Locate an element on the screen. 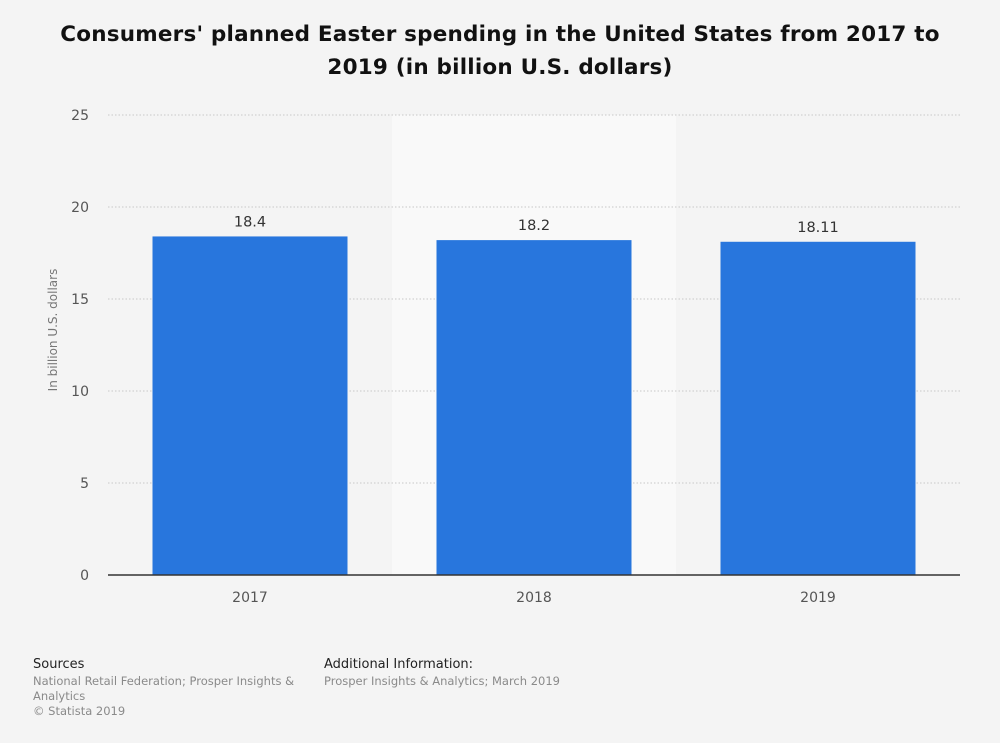 This screenshot has height=743, width=1000. y-tick-label: 25 is located at coordinates (80, 116).